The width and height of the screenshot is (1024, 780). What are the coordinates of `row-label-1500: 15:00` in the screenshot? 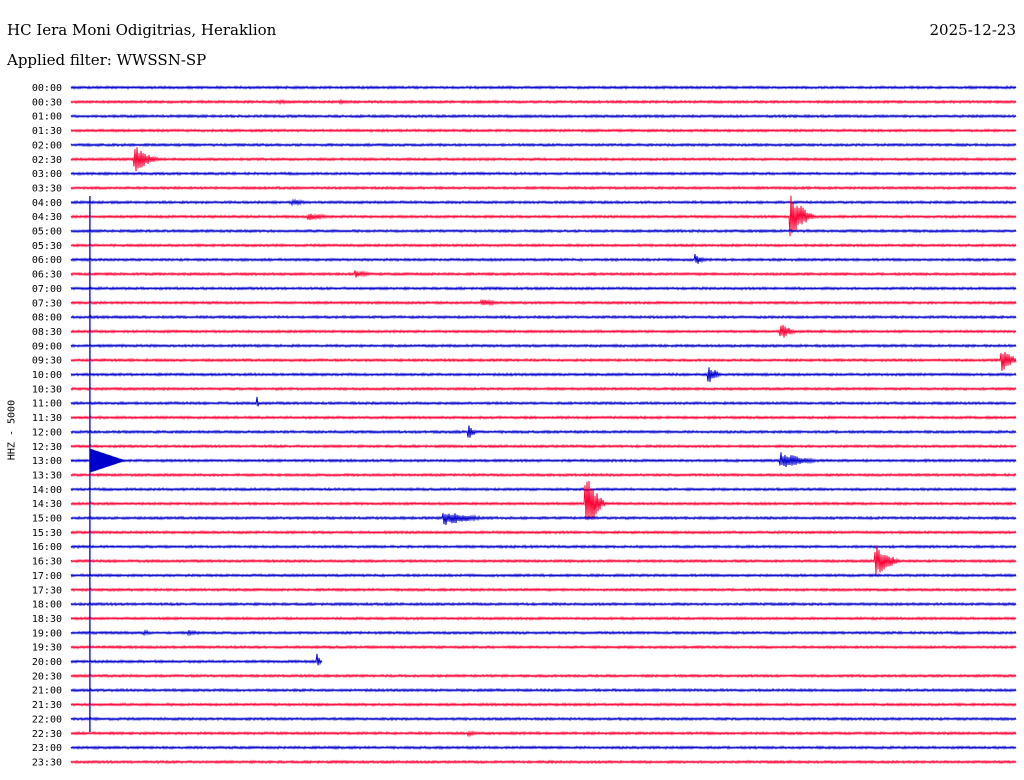 It's located at (47, 519).